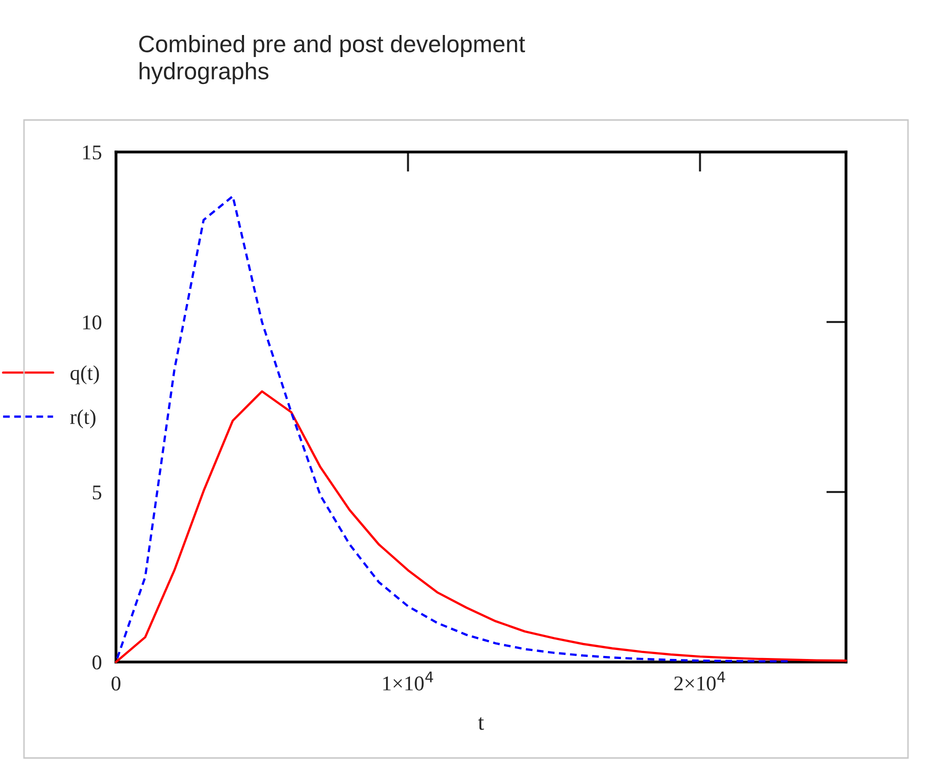 This screenshot has width=934, height=760. Describe the element at coordinates (332, 59) in the screenshot. I see `chart-title: Combined pre and post development hydrographs` at that location.